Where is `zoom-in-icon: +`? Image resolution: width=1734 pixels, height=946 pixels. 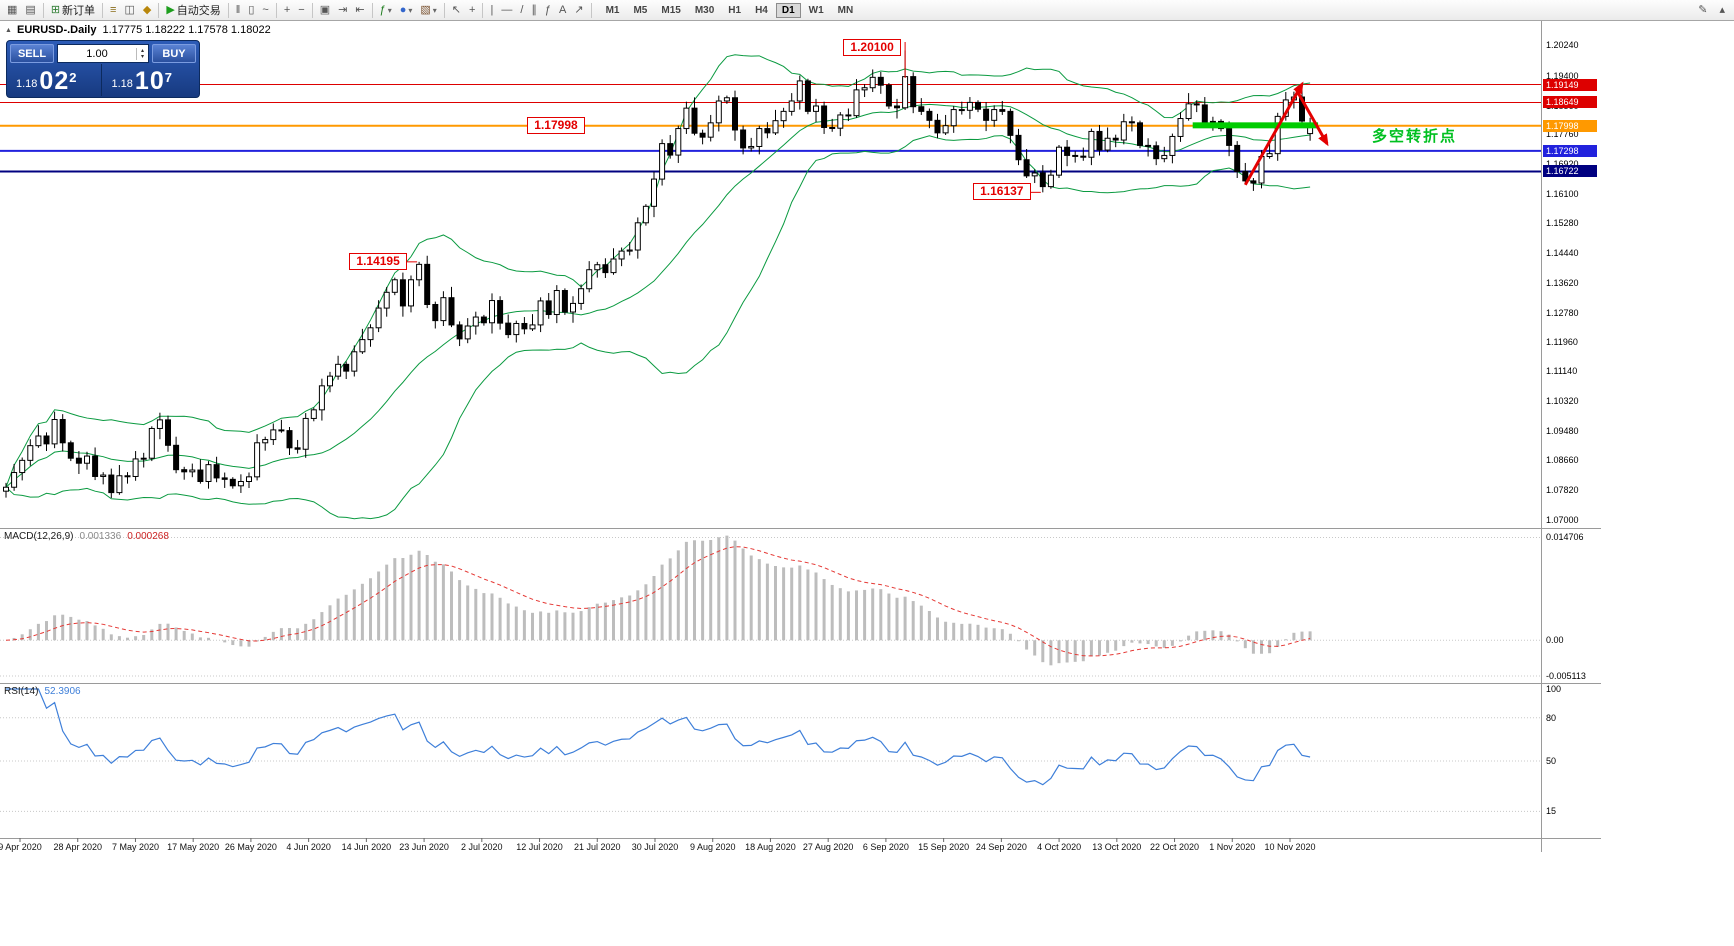 zoom-in-icon: + is located at coordinates (287, 9).